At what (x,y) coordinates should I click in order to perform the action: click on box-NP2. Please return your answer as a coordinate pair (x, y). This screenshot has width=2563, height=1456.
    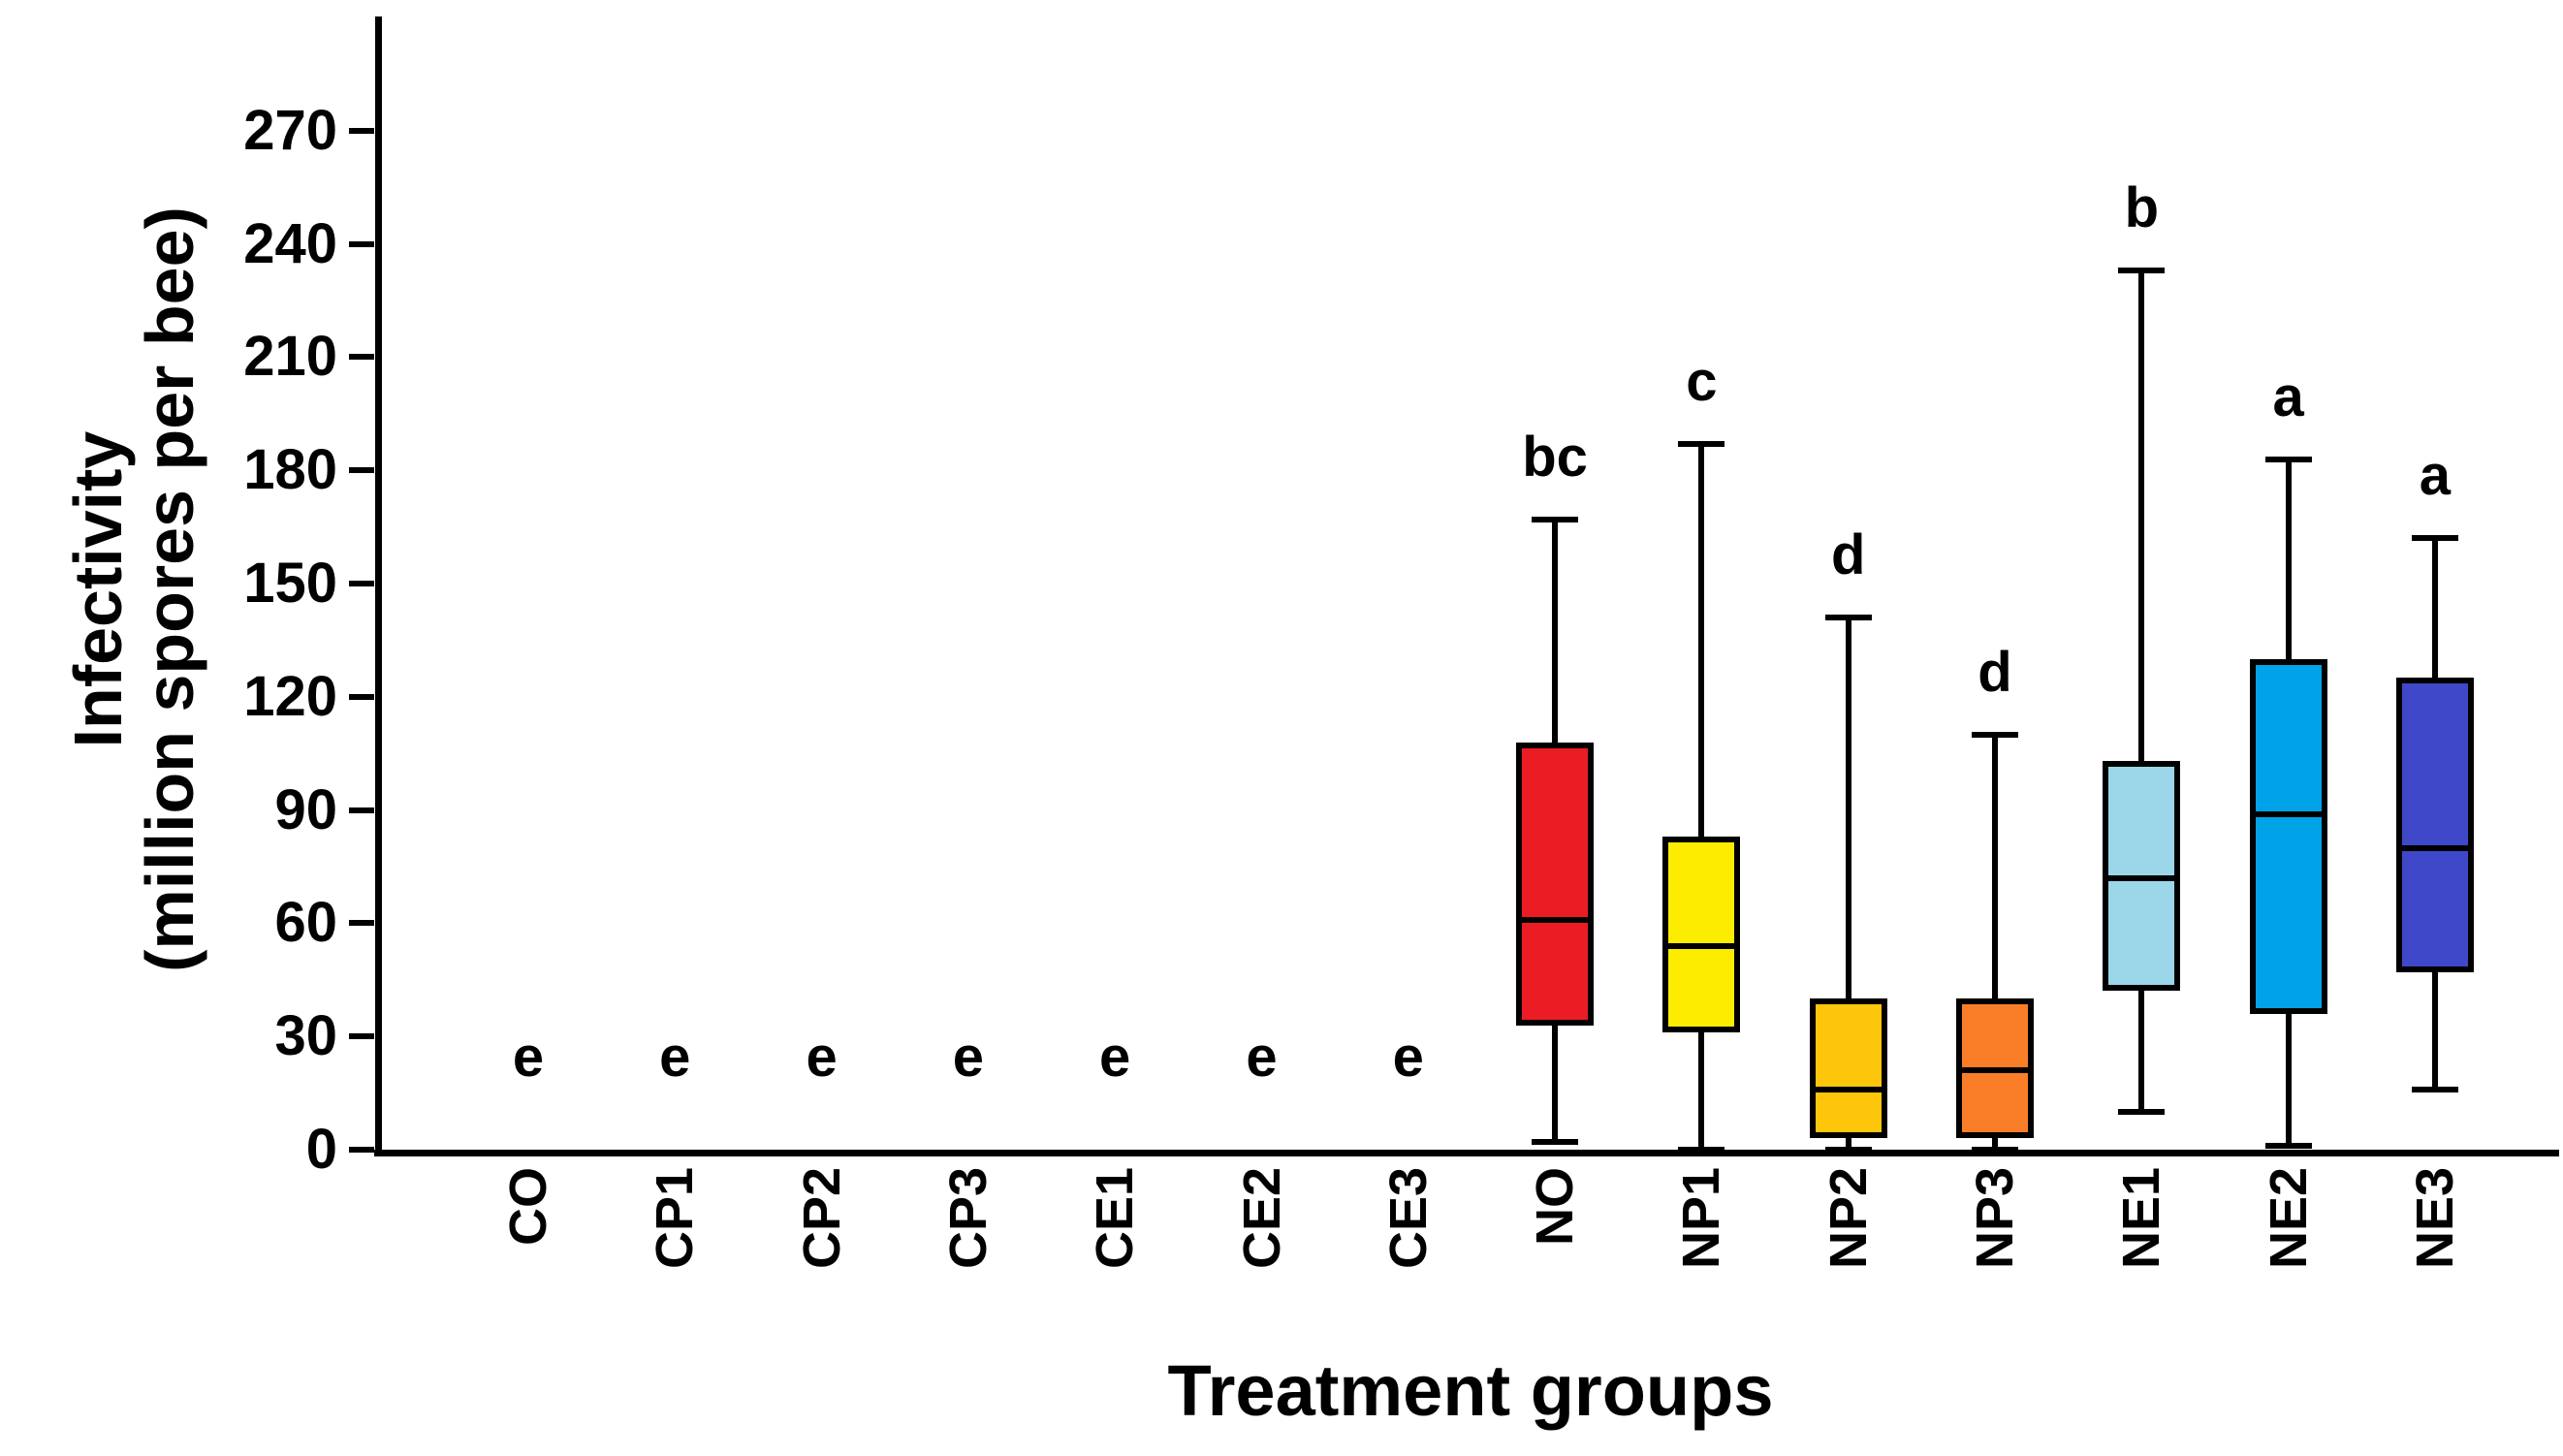
    Looking at the image, I should click on (1848, 1068).